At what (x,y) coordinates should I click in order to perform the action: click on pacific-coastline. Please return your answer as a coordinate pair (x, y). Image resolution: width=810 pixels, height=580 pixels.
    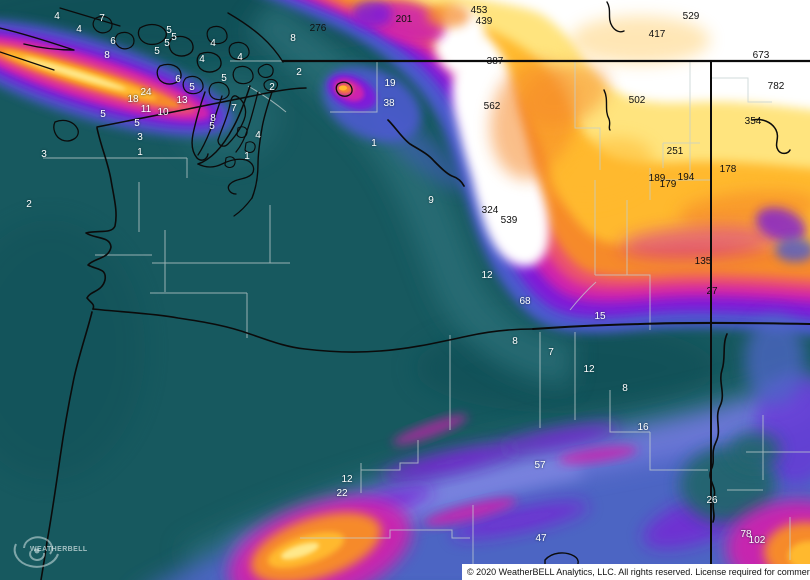
    Looking at the image, I should click on (78, 353).